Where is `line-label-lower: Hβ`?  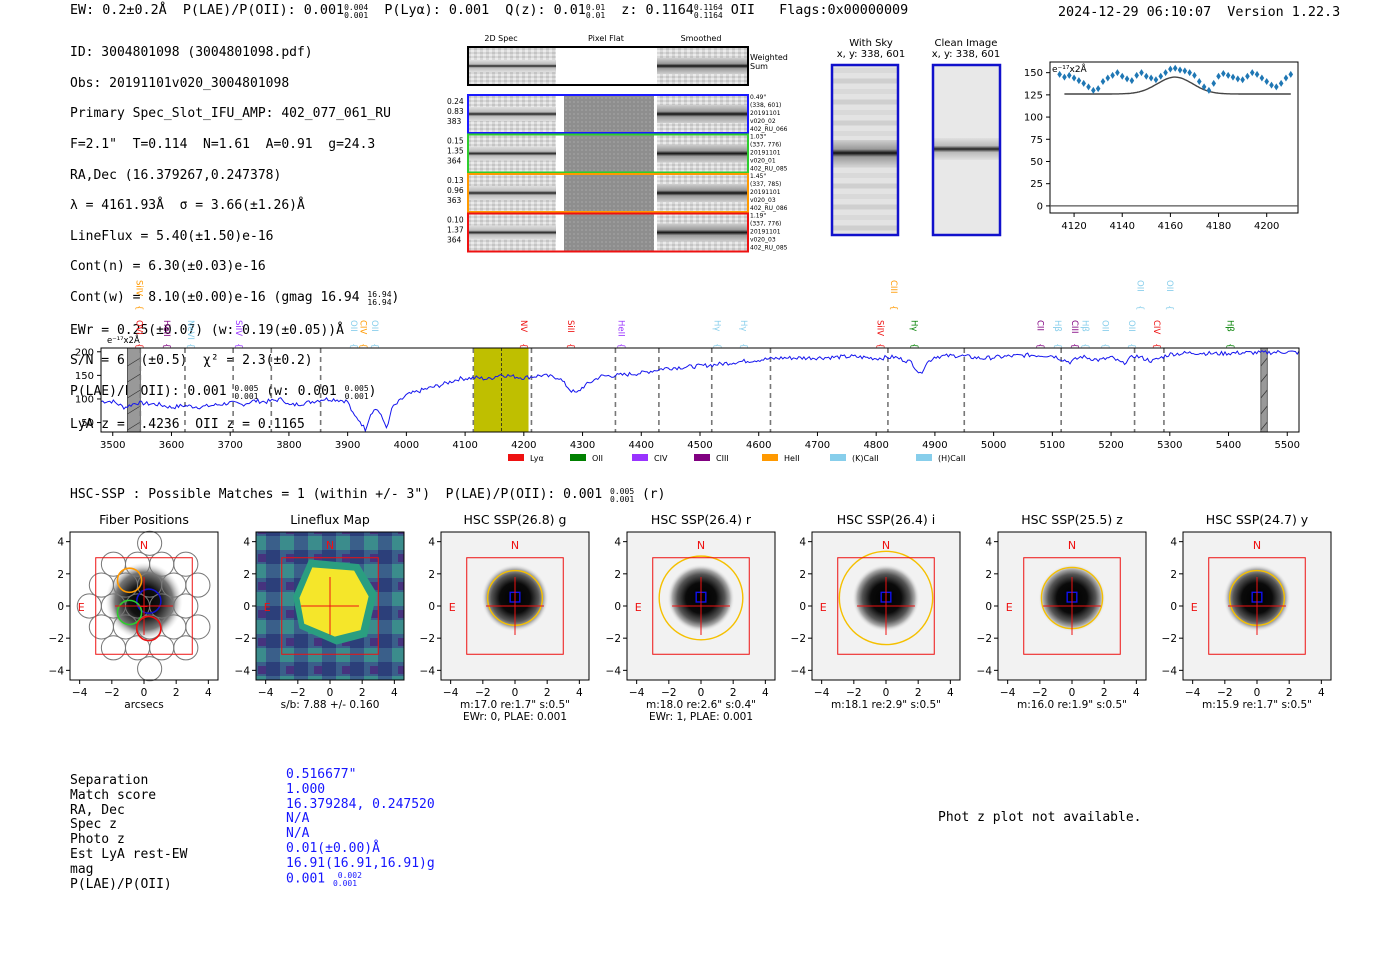
line-label-lower: Hβ is located at coordinates (1057, 326).